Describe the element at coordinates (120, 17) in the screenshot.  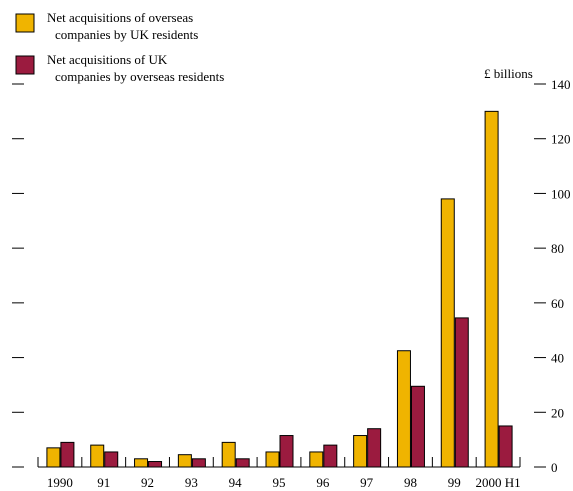
I see `legend-label-overseas-line1: Net acquisitions of overseas` at that location.